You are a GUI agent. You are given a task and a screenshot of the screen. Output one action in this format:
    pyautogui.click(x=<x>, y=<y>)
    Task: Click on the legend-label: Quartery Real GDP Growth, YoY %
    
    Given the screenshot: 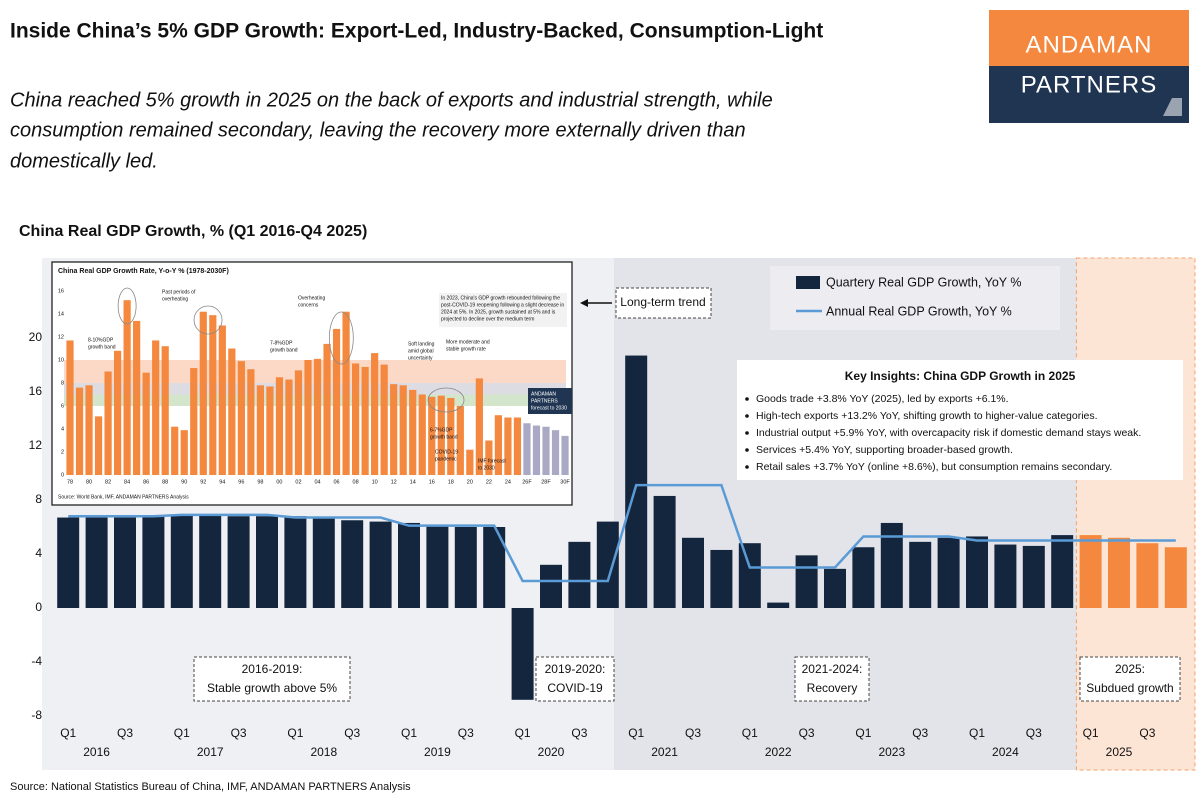 What is the action you would take?
    pyautogui.click(x=923, y=282)
    